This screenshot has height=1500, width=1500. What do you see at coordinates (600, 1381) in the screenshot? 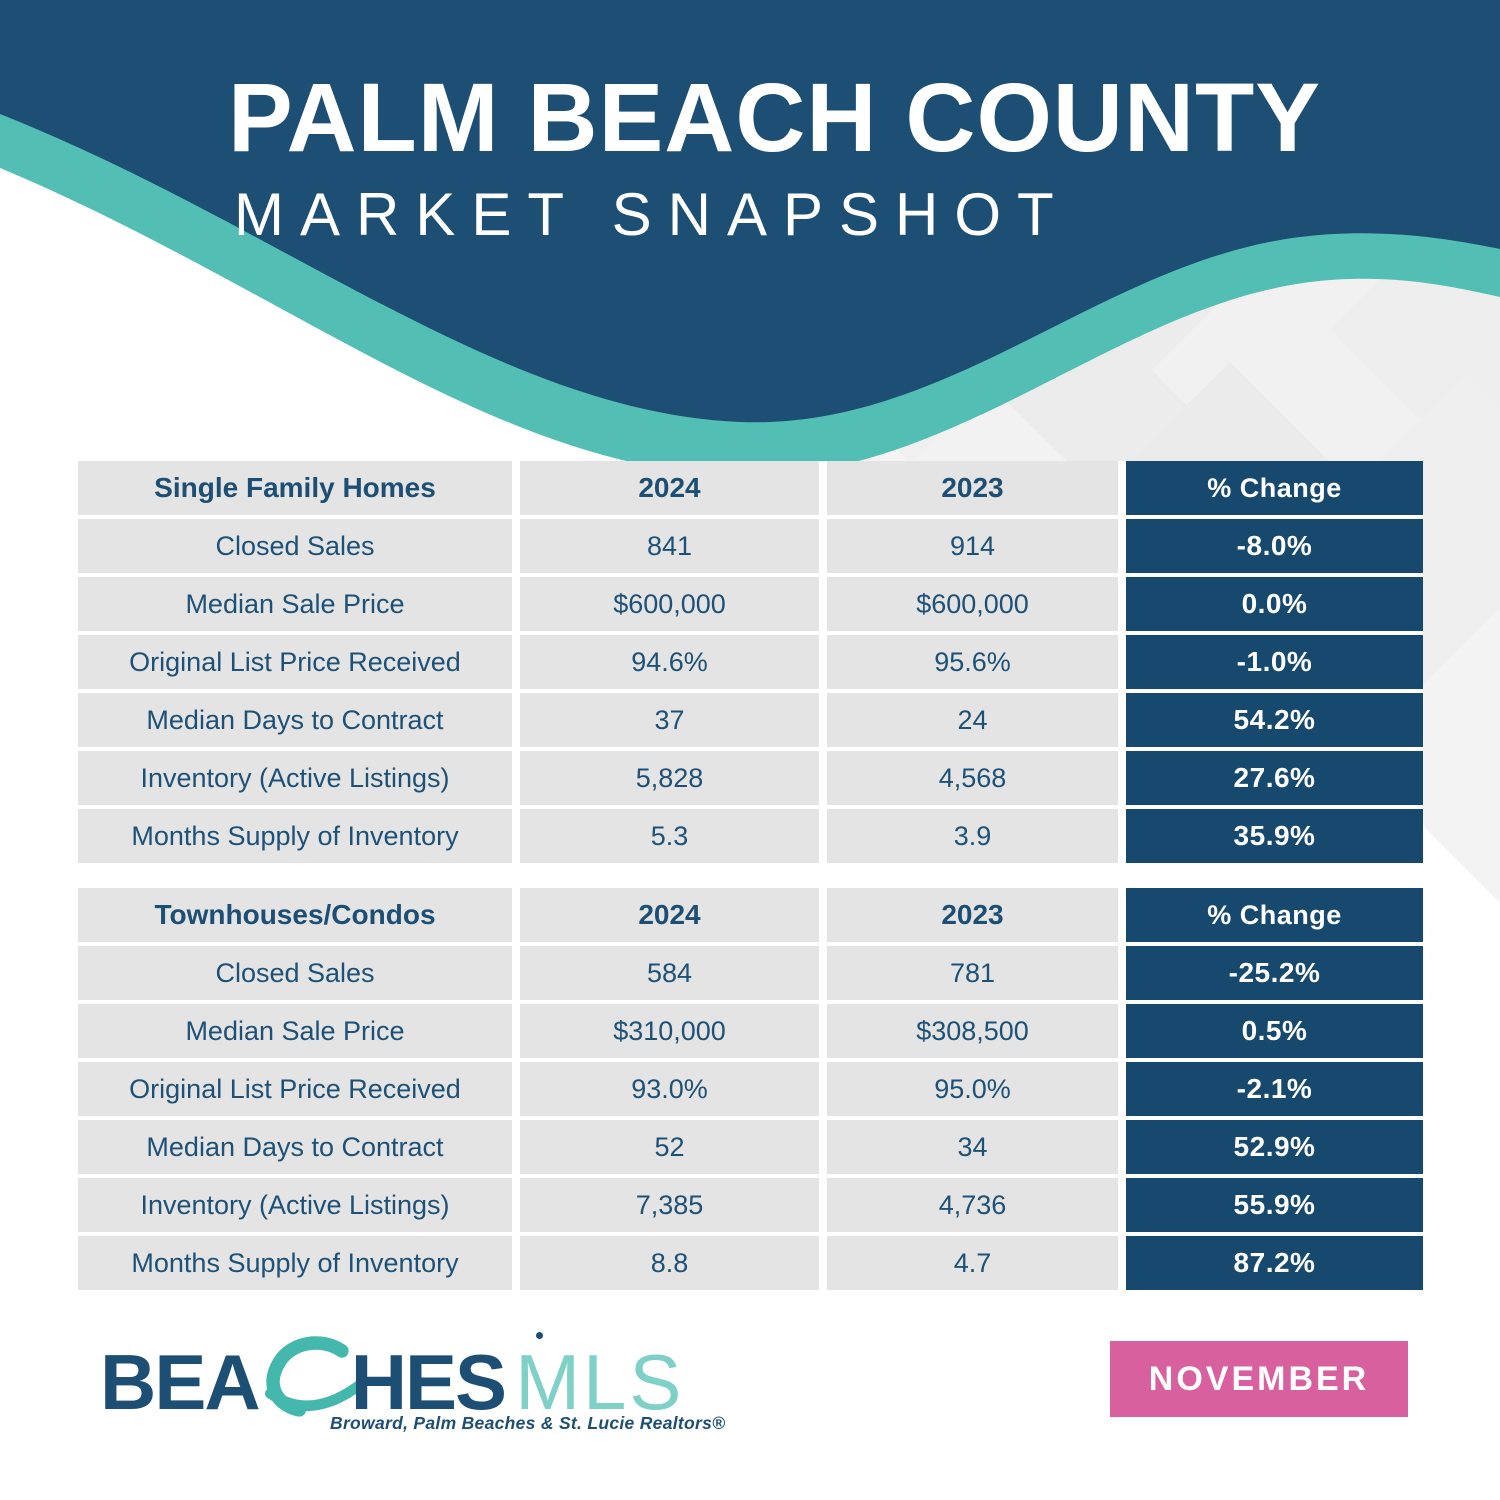
I see `logo-text-mls: MLS` at bounding box center [600, 1381].